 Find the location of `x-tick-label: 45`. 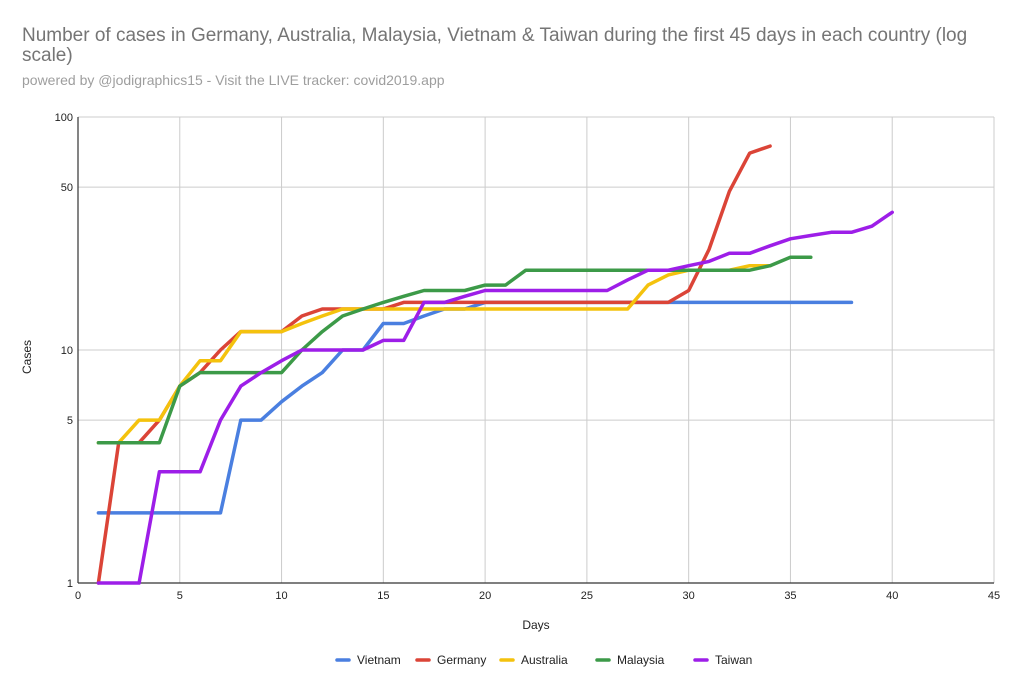

x-tick-label: 45 is located at coordinates (994, 596).